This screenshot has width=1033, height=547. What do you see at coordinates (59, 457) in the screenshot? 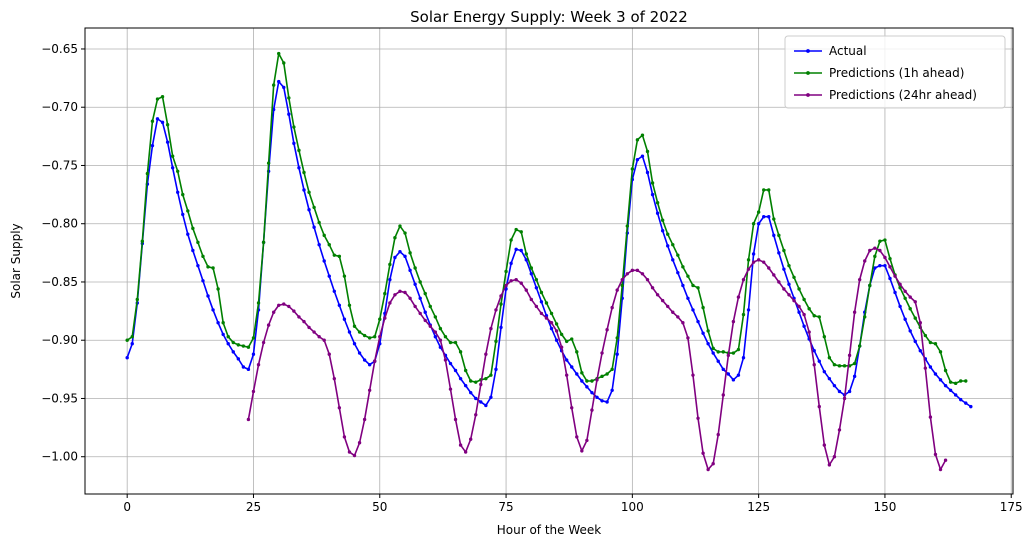
I see `y-tick-label: −1.00` at bounding box center [59, 457].